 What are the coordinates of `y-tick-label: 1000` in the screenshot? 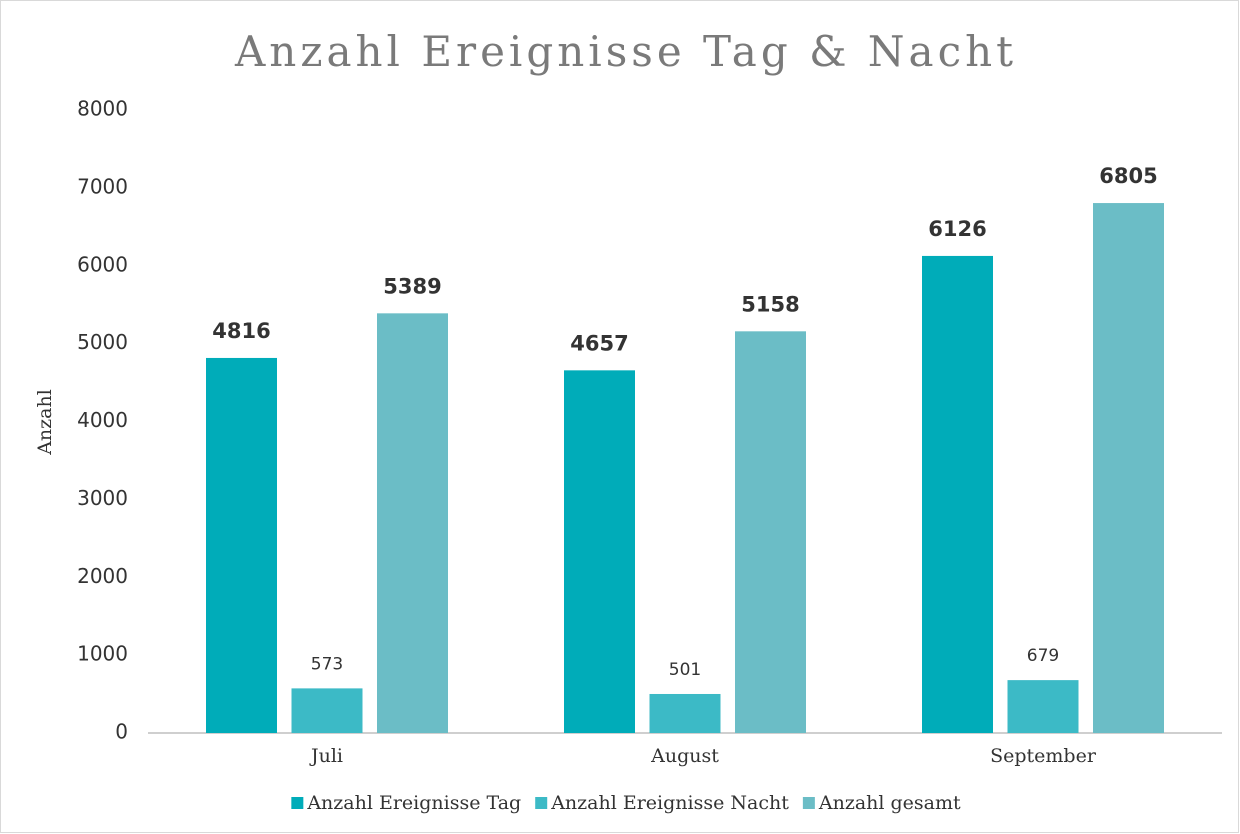 It's located at (102, 654).